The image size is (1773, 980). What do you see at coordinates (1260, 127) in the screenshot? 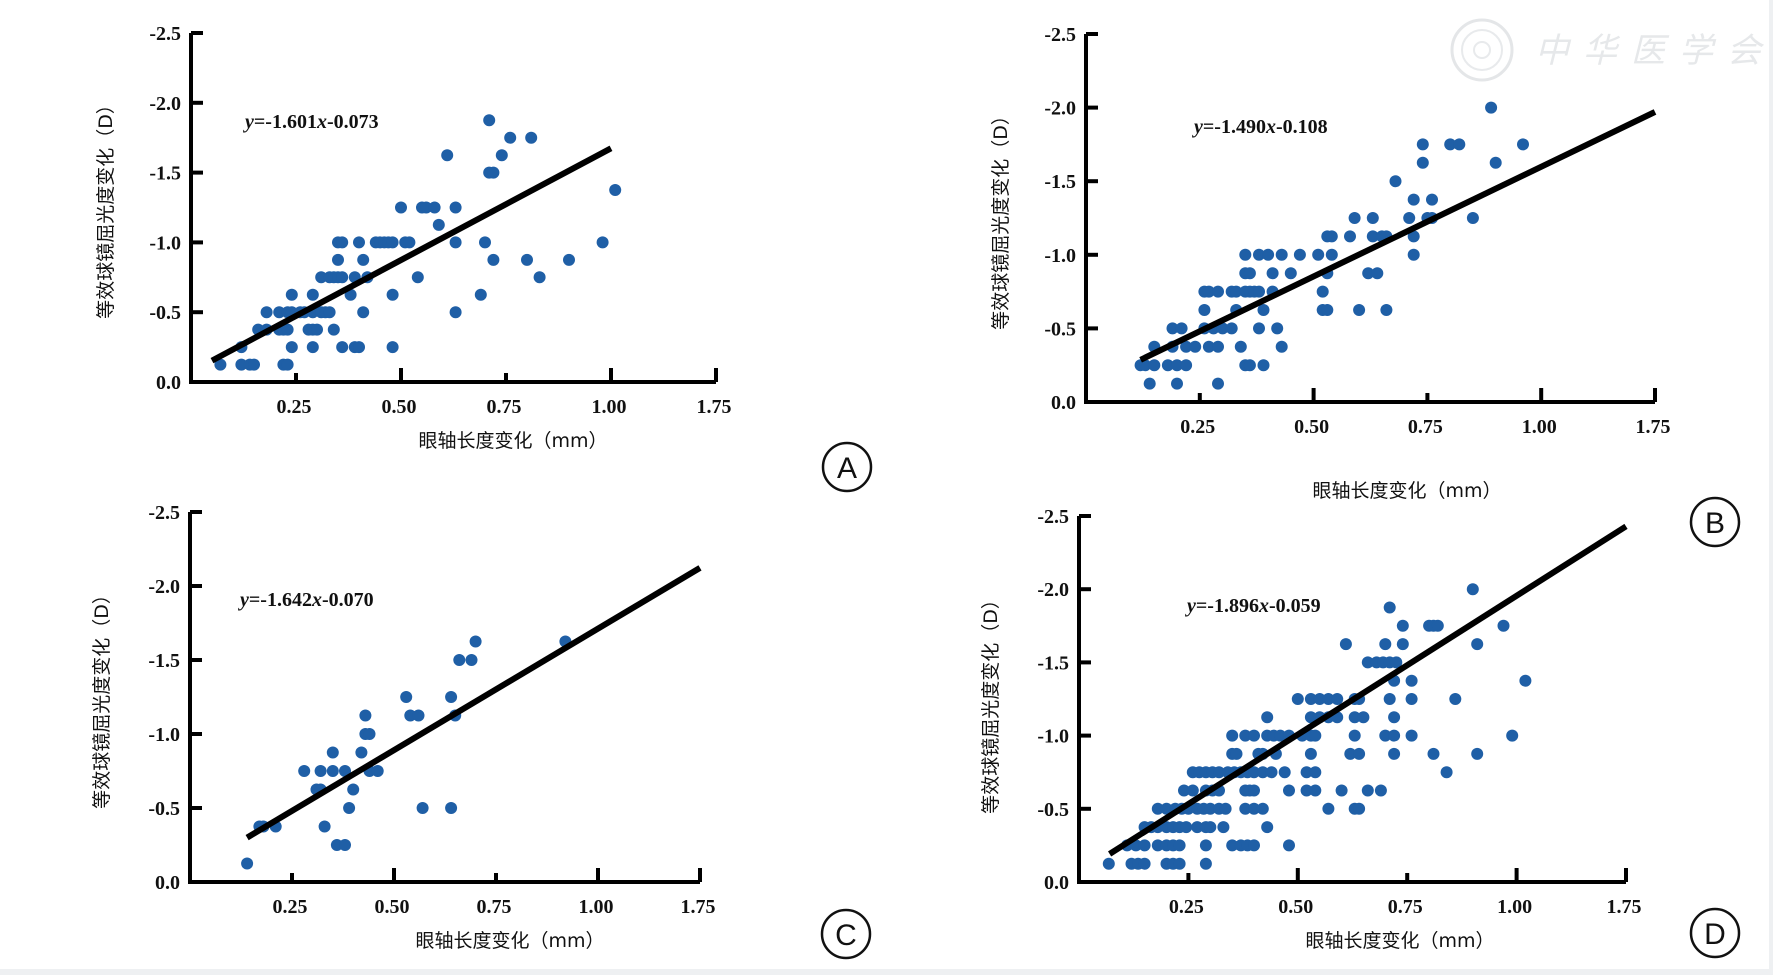
I see `regression-equation: y=-1.490x-0.108` at bounding box center [1260, 127].